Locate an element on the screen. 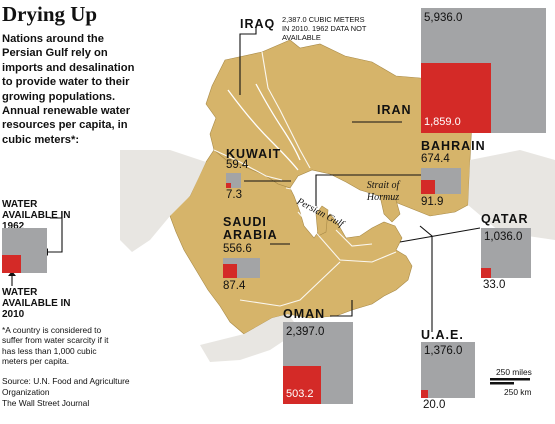  uae-label: U.A.E. is located at coordinates (442, 335).